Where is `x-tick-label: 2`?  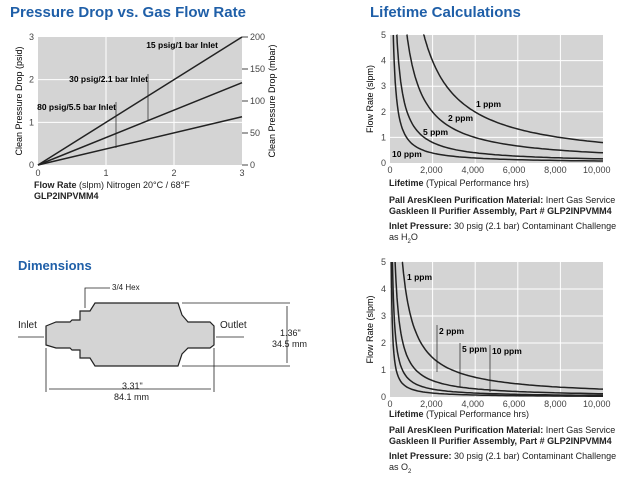
x-tick-label: 2 is located at coordinates (173, 173).